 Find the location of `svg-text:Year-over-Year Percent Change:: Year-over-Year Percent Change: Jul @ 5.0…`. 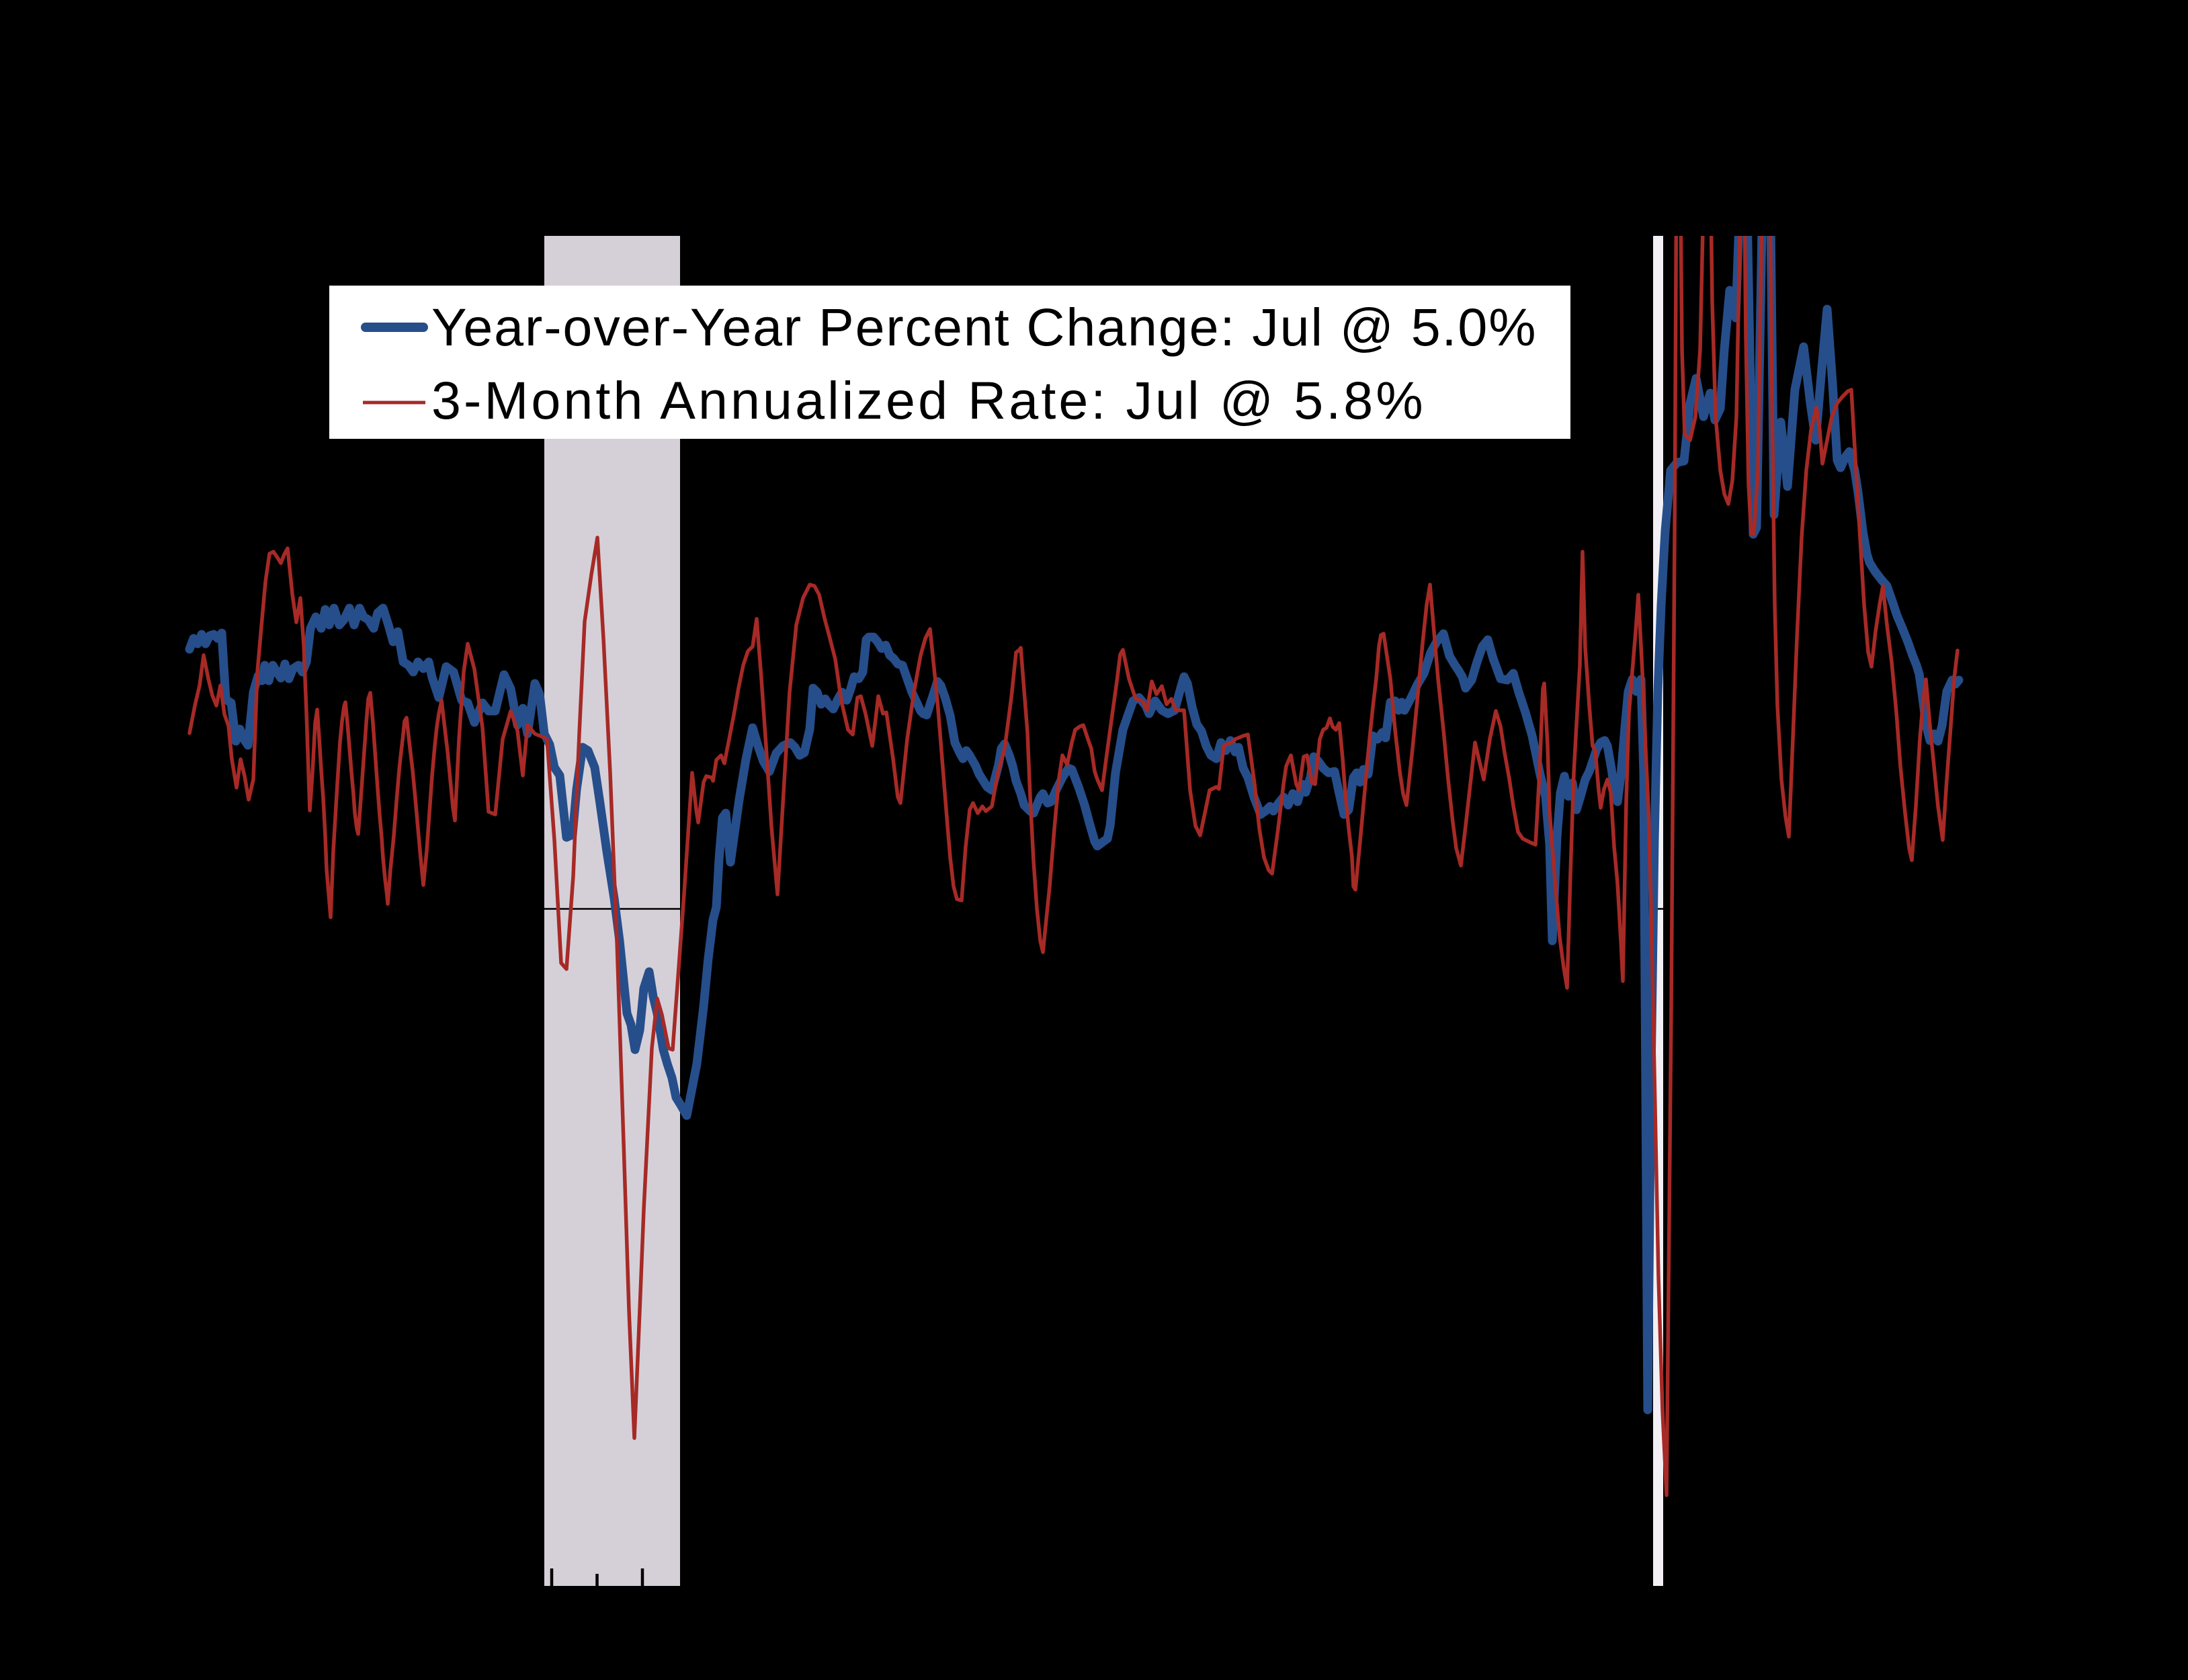

svg-text:Year-over-Year Percent Change:: Year-over-Year Percent Change: Jul @ 5.0… is located at coordinates (984, 327).